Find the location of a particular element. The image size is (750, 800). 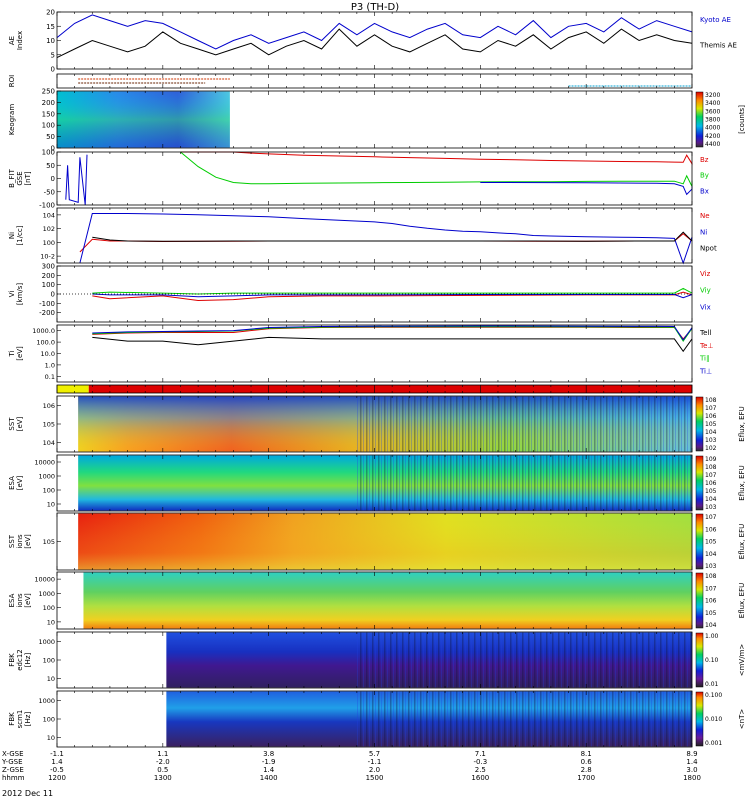

panel-fbk_e: 1.00 0.10 0.01 <mV/m> 1000 100 10 FBK edc12 [Hz] is located at coordinates (377, 660).